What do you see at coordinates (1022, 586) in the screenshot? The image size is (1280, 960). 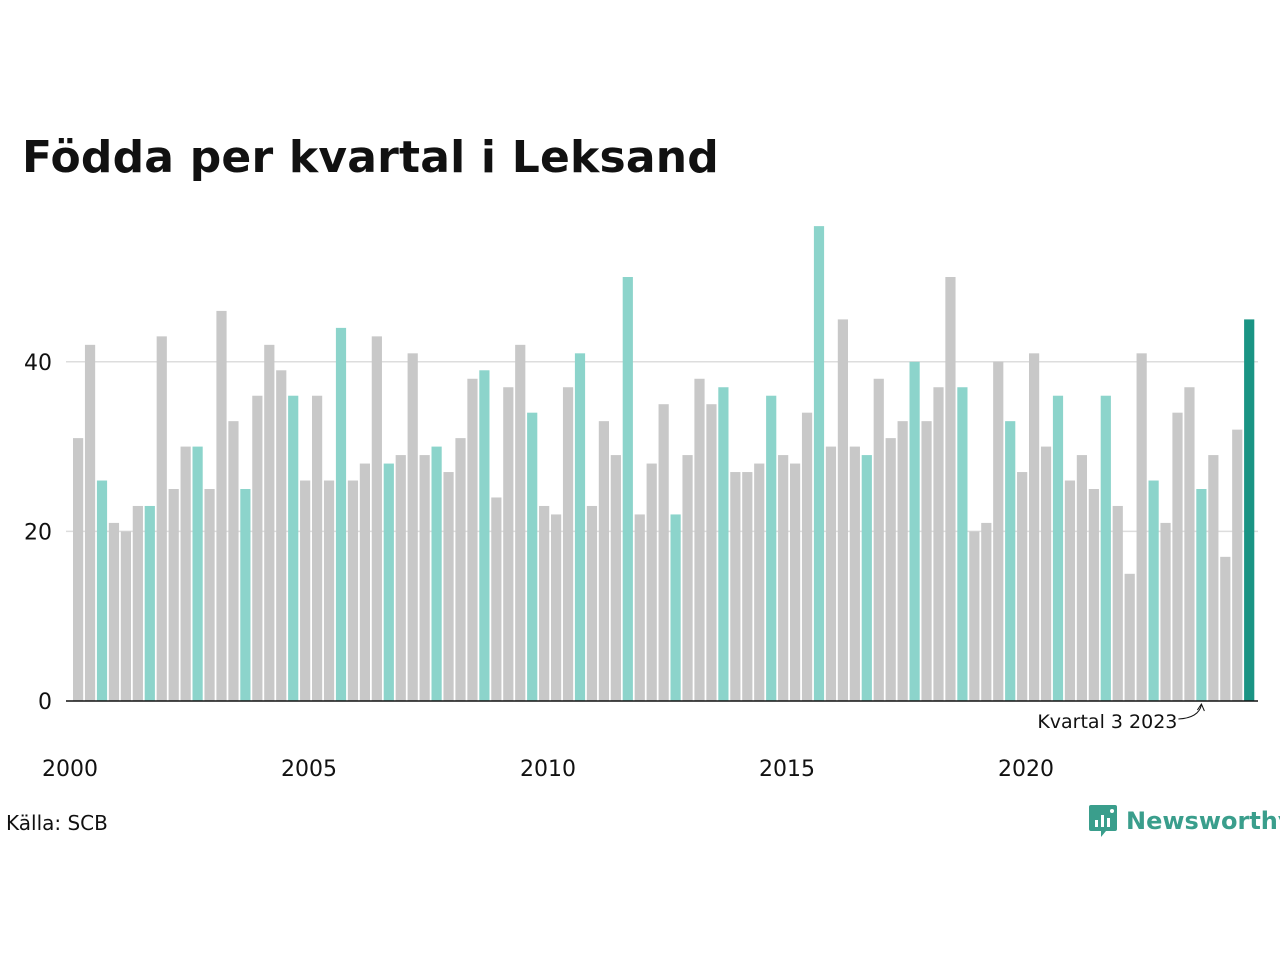 I see `bar-2019-Q4` at bounding box center [1022, 586].